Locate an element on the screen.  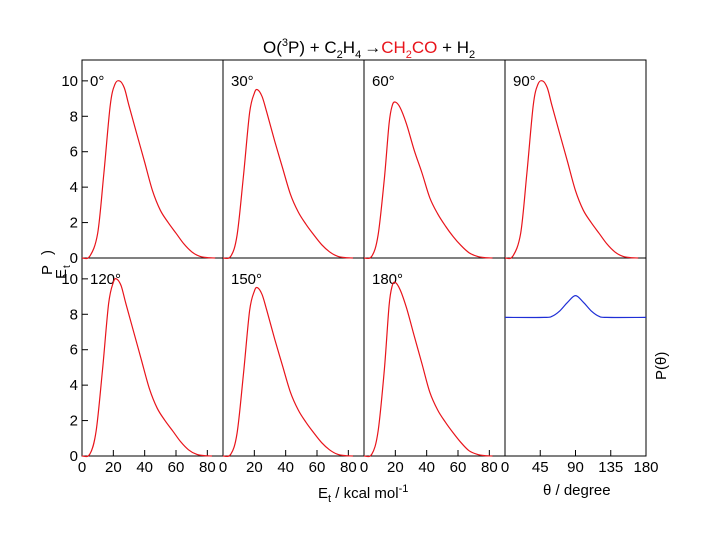
y-axis-label-left: P E t ) is located at coordinates (56, 264).